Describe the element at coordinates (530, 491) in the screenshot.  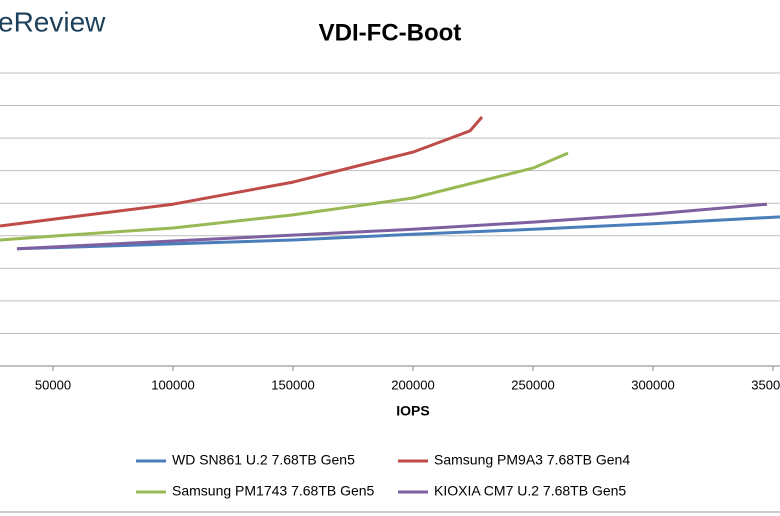
I see `legend-label: KIOXIA CM7 U.2 7.68TB Gen5` at that location.